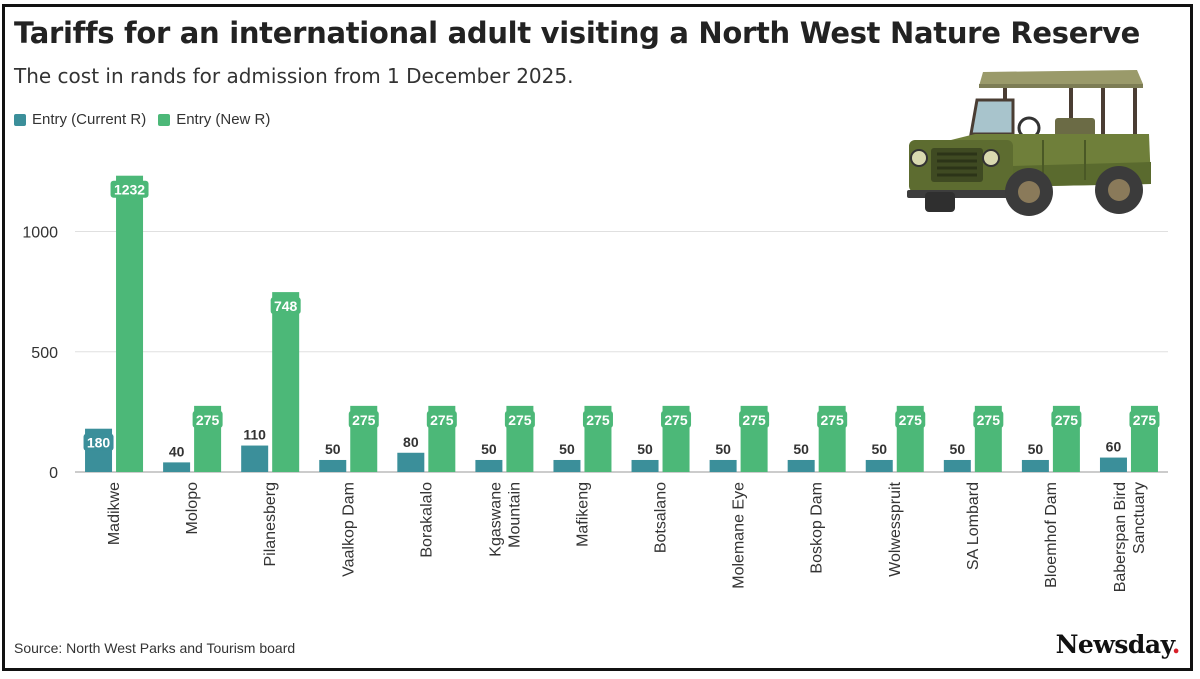 This screenshot has height=679, width=1200. Describe the element at coordinates (254, 435) in the screenshot. I see `data-label-current-2: 110` at that location.